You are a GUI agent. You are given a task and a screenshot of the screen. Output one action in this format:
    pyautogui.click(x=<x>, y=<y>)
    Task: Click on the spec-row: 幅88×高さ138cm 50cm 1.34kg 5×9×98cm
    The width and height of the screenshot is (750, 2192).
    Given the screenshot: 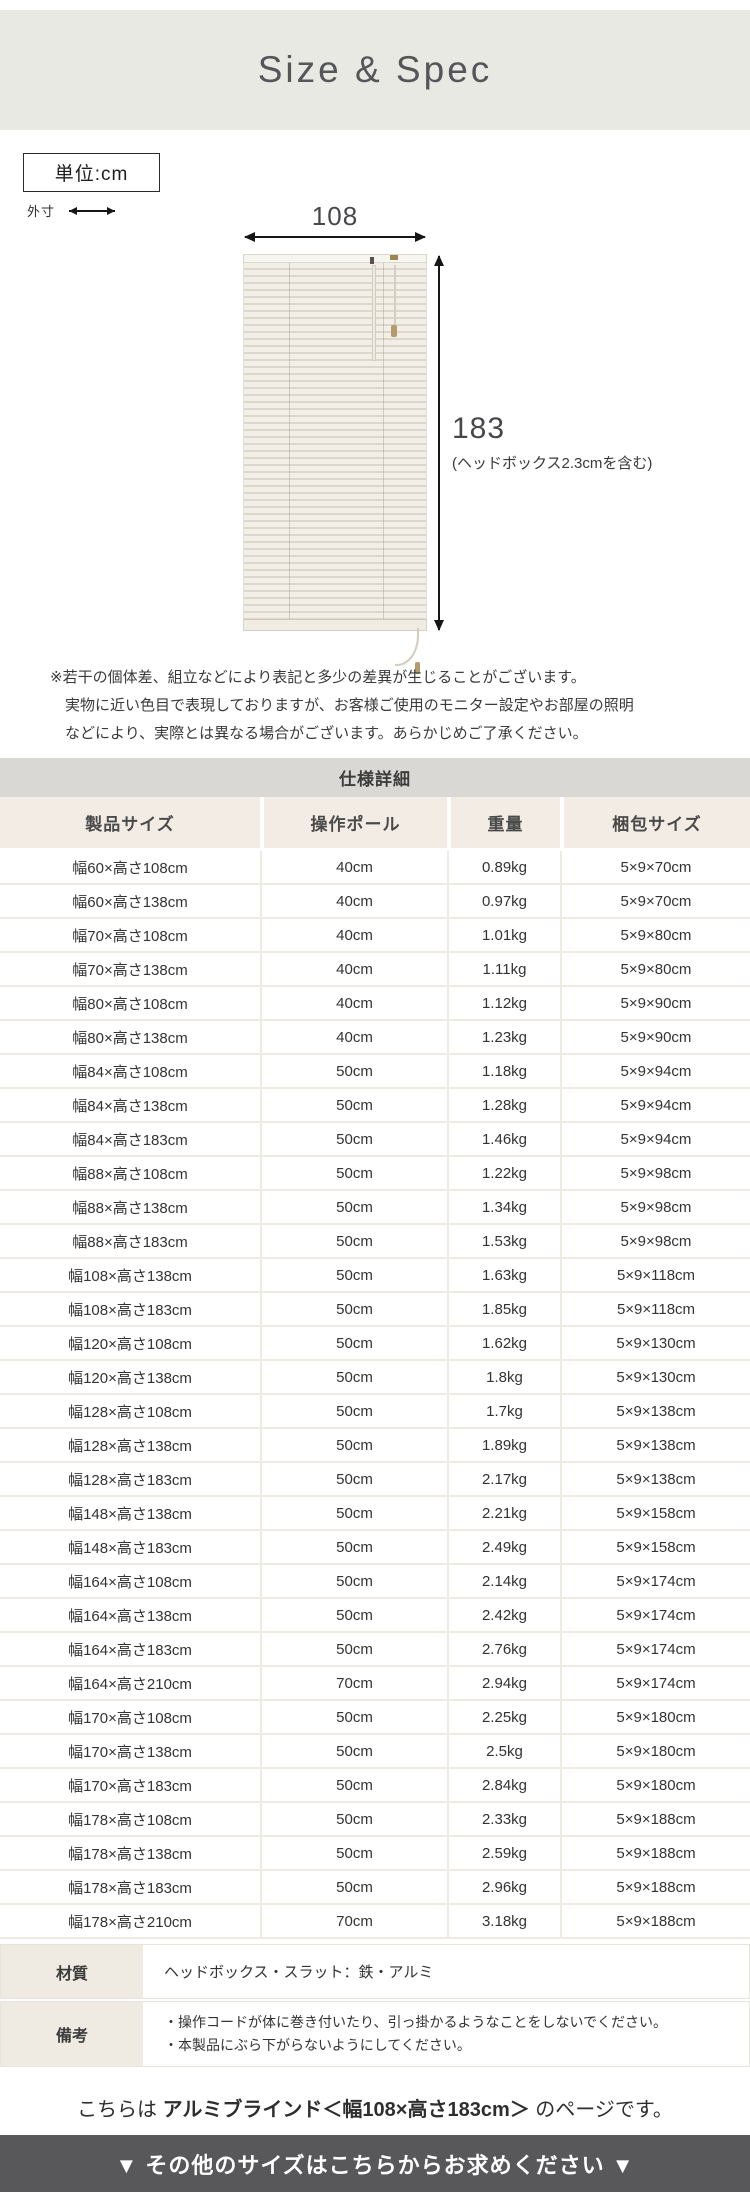 What is the action you would take?
    pyautogui.click(x=375, y=1208)
    